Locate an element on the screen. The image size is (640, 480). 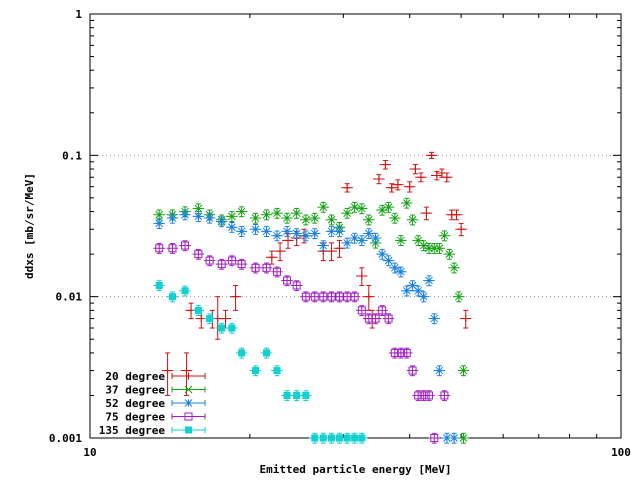
x-tick-label: 100 is located at coordinates (621, 452).